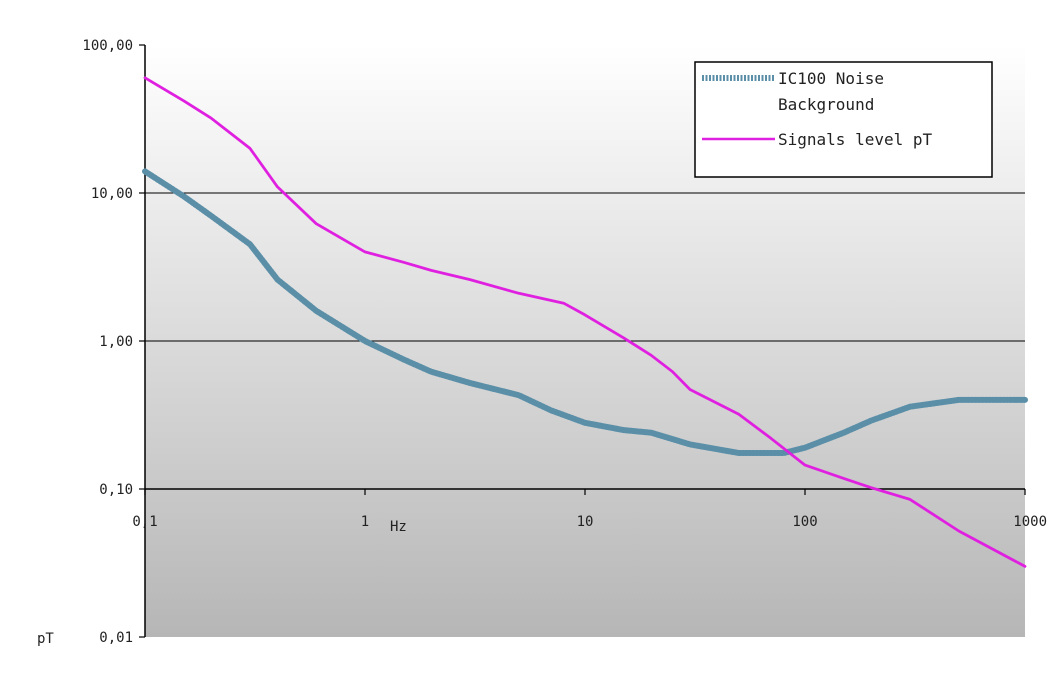  Describe the element at coordinates (804, 522) in the screenshot. I see `x-tick-label-3: 100` at that location.